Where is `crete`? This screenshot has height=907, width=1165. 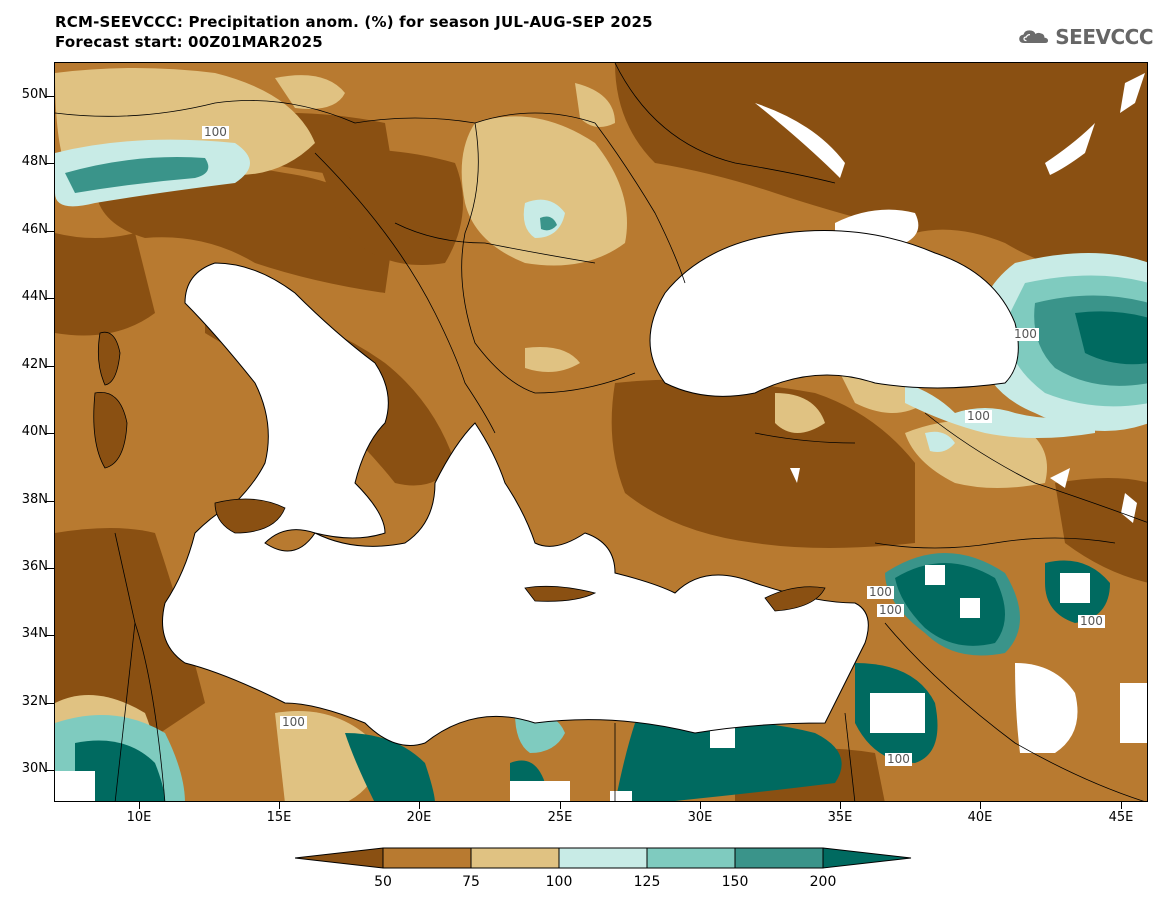
crete is located at coordinates (560, 593).